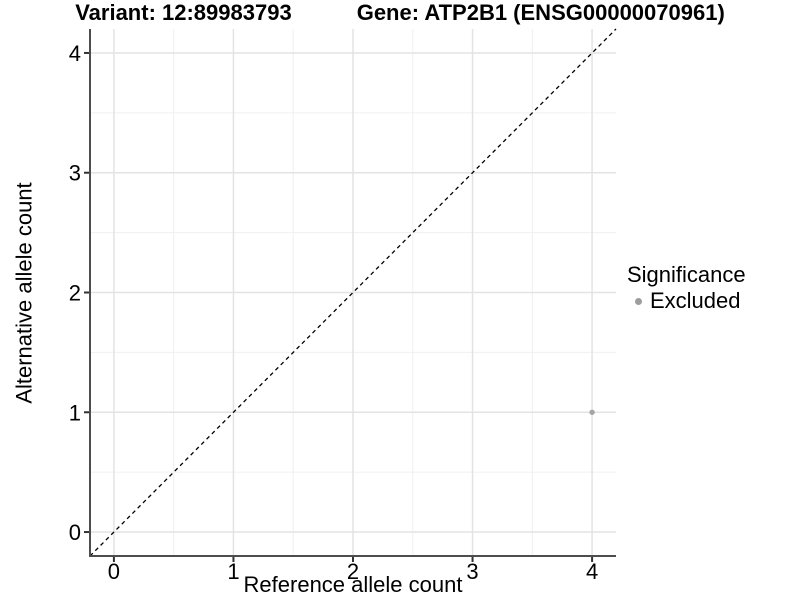 This screenshot has height=600, width=800. I want to click on y-tick-label: 3, so click(75, 173).